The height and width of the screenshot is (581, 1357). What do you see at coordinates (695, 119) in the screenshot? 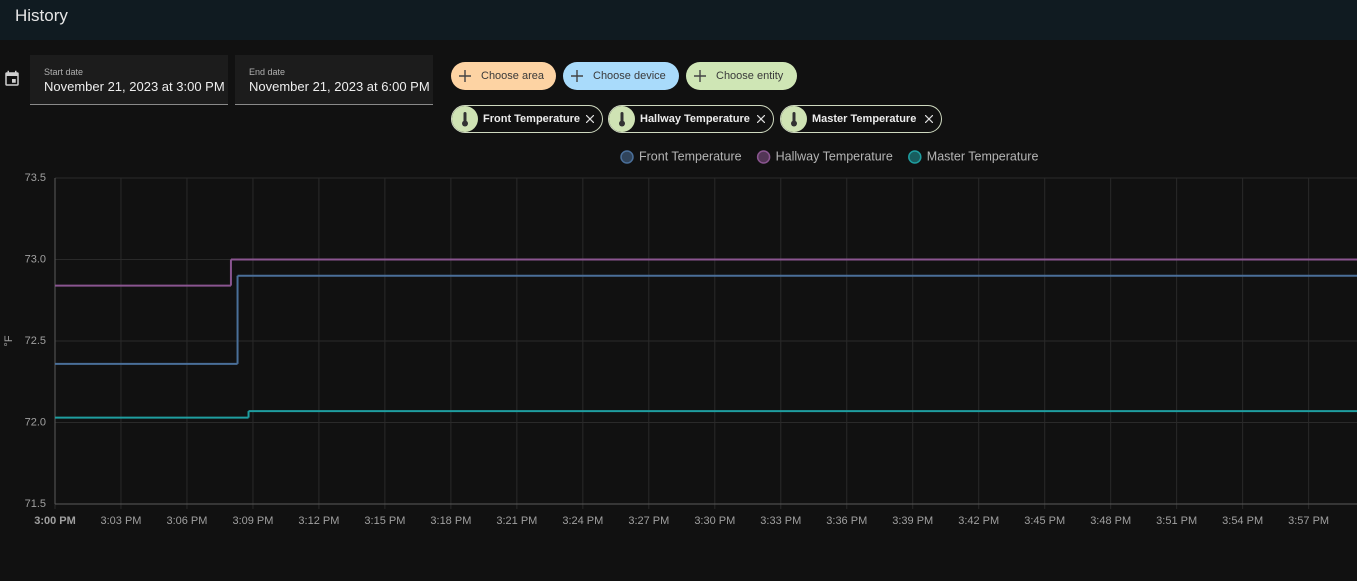
I see `chip-label: Hallway Temperature` at bounding box center [695, 119].